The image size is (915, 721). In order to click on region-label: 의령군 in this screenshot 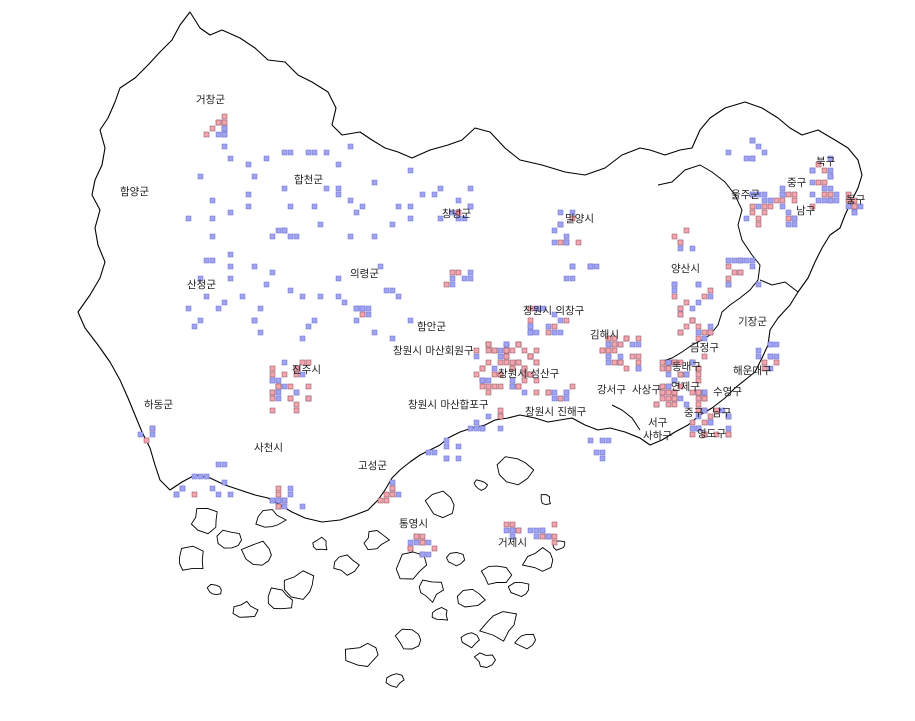, I will do `click(364, 274)`.